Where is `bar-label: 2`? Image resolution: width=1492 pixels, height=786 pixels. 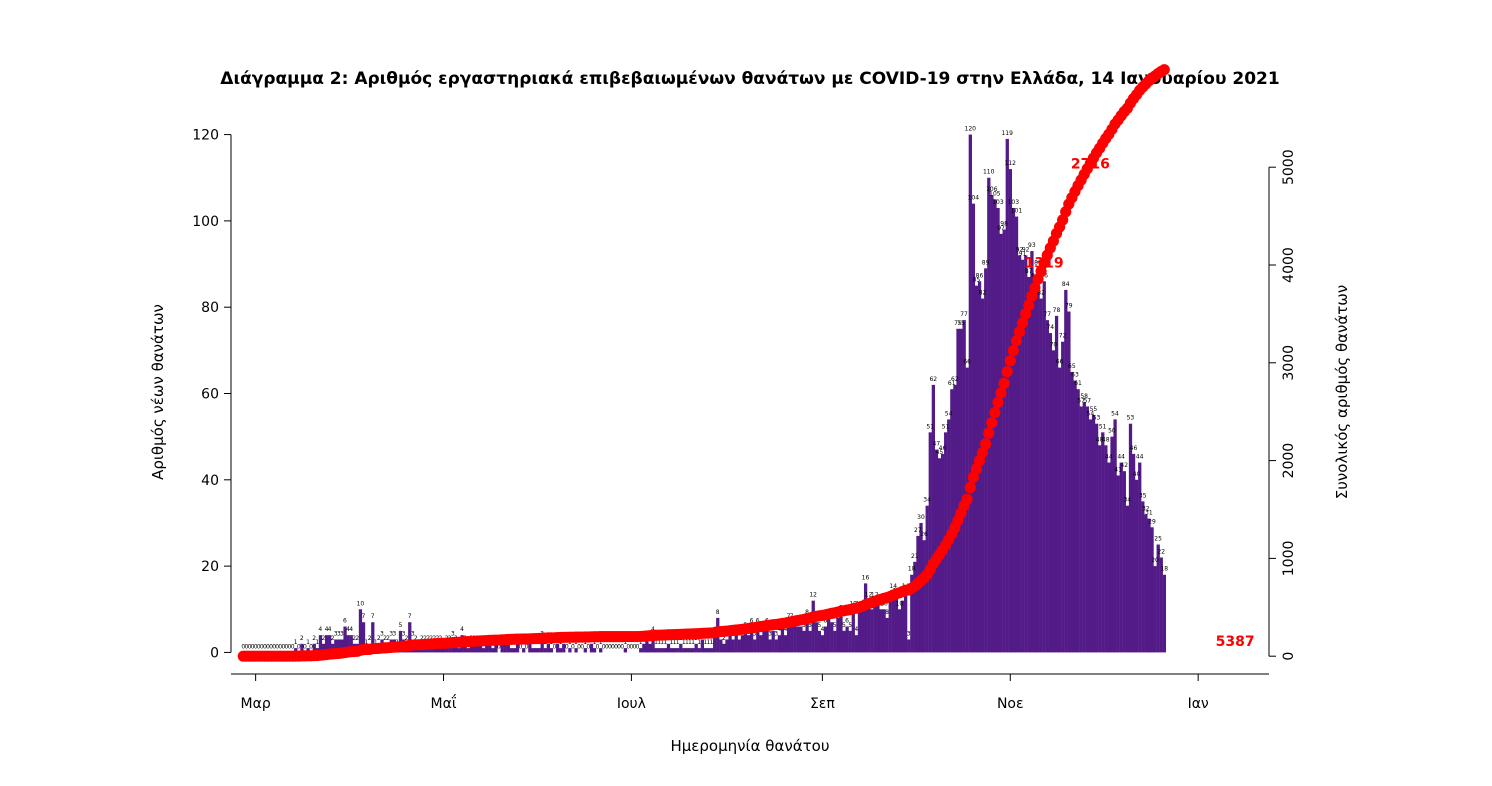
bar-label: 2 is located at coordinates (724, 638).